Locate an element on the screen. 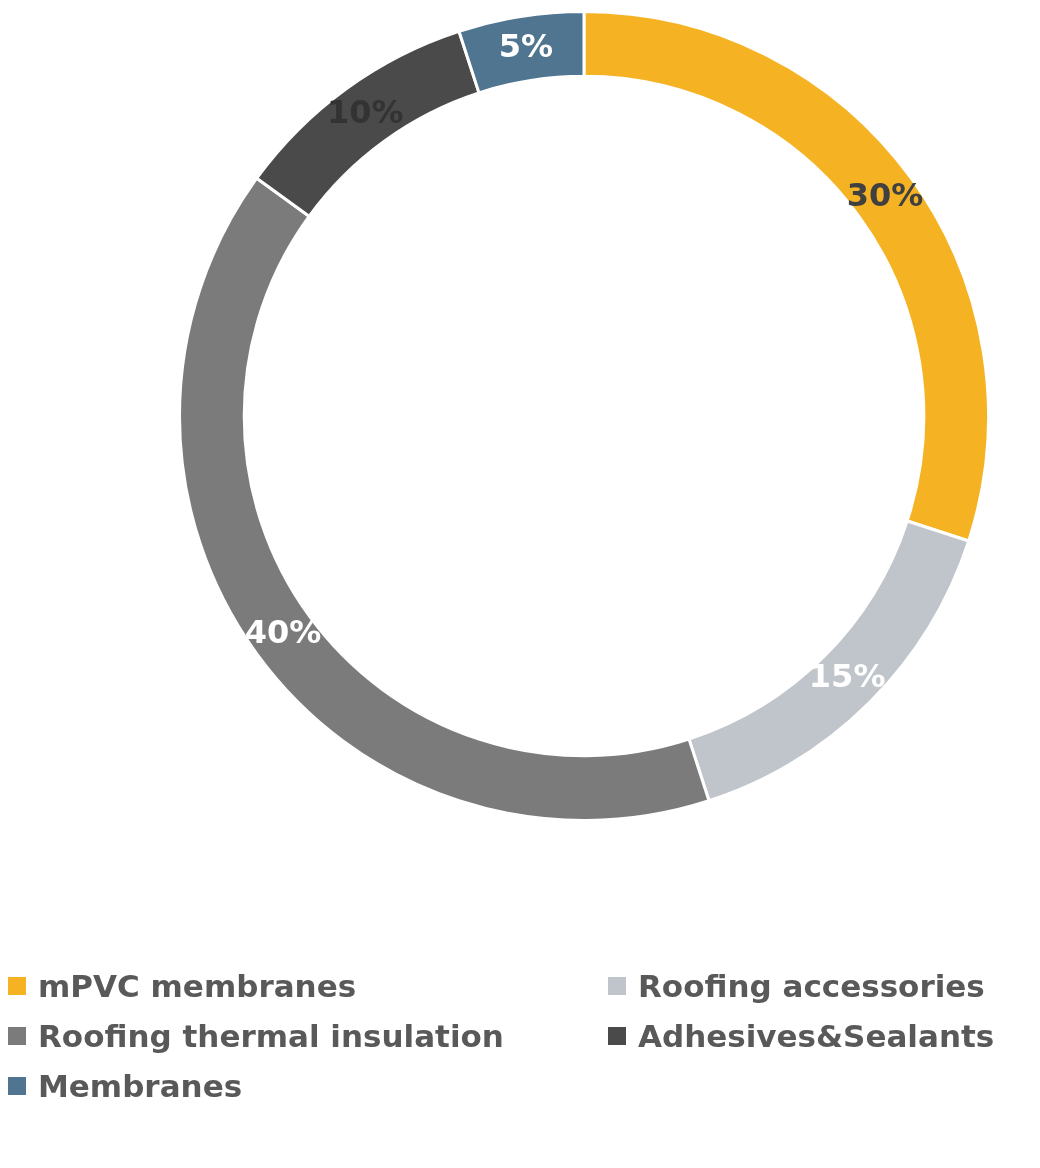 Image resolution: width=1040 pixels, height=1168 pixels. data-label: 15% is located at coordinates (847, 676).